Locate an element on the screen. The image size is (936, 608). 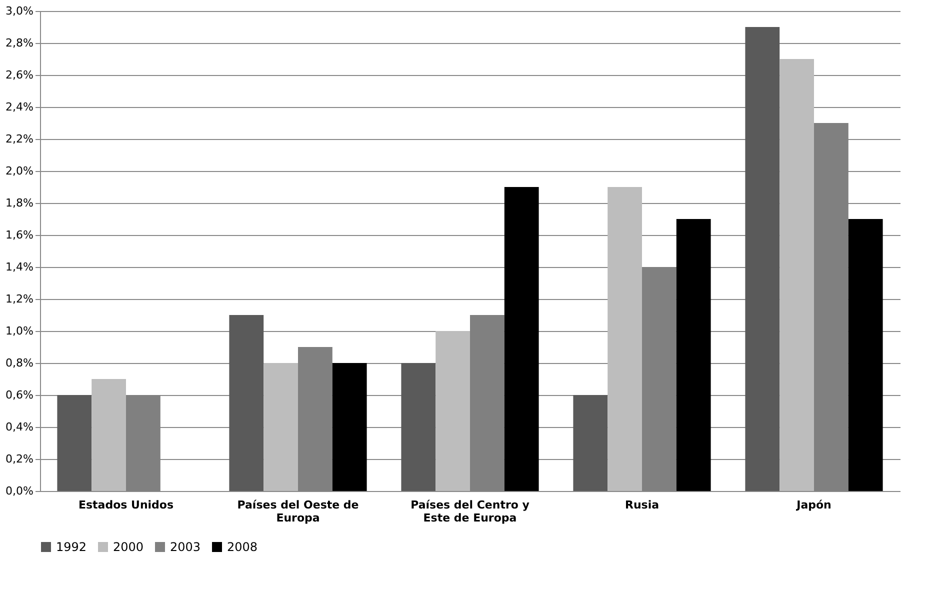
legend-label: 1992 is located at coordinates (71, 547).